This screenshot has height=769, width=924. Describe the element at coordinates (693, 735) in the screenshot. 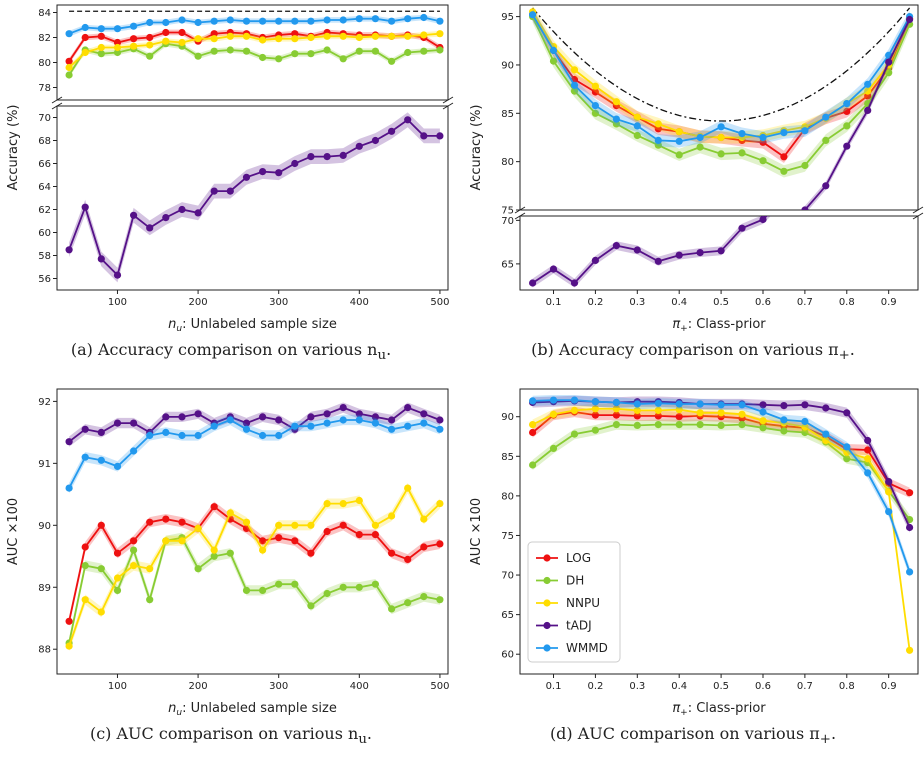

I see `chart-d-caption: (d) AUC comparison on various π+.` at that location.